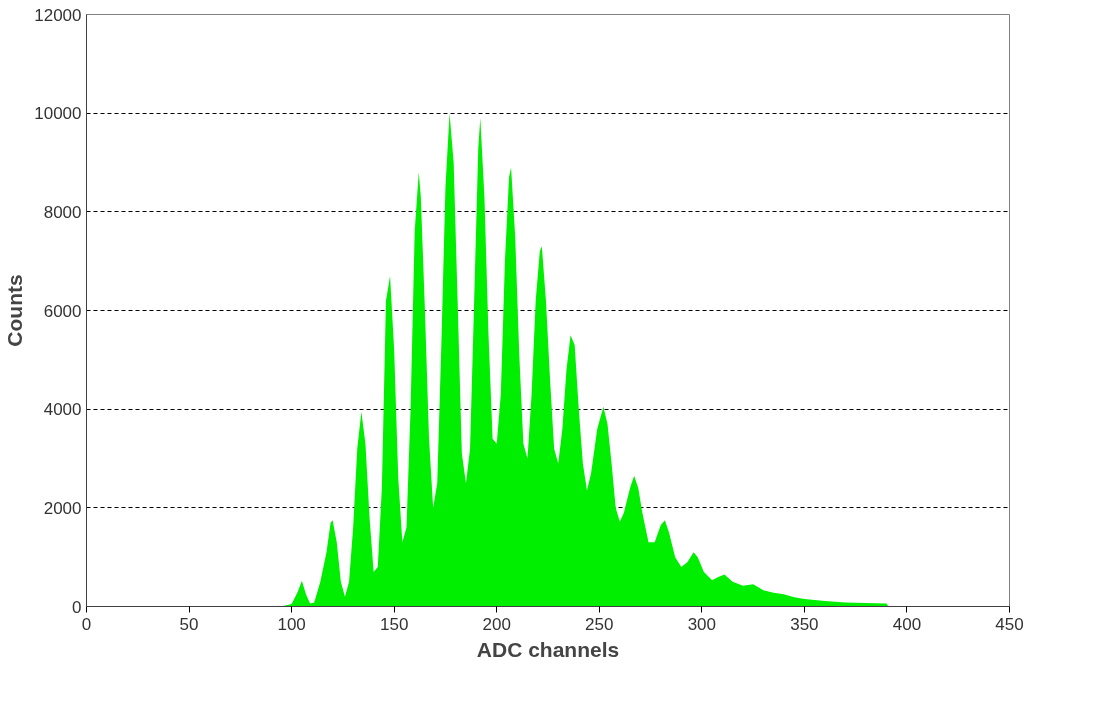 The width and height of the screenshot is (1101, 710). Describe the element at coordinates (58, 15) in the screenshot. I see `y-tick-label: 12000` at that location.